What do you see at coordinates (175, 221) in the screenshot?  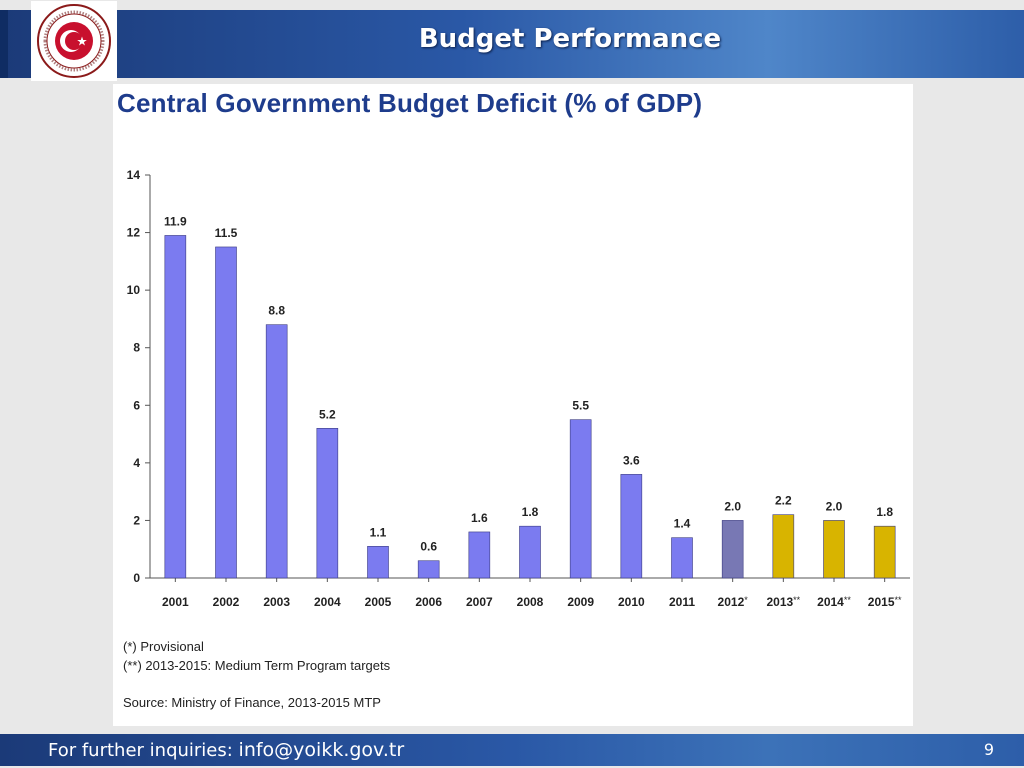 I see `data-label: 11.9` at bounding box center [175, 221].